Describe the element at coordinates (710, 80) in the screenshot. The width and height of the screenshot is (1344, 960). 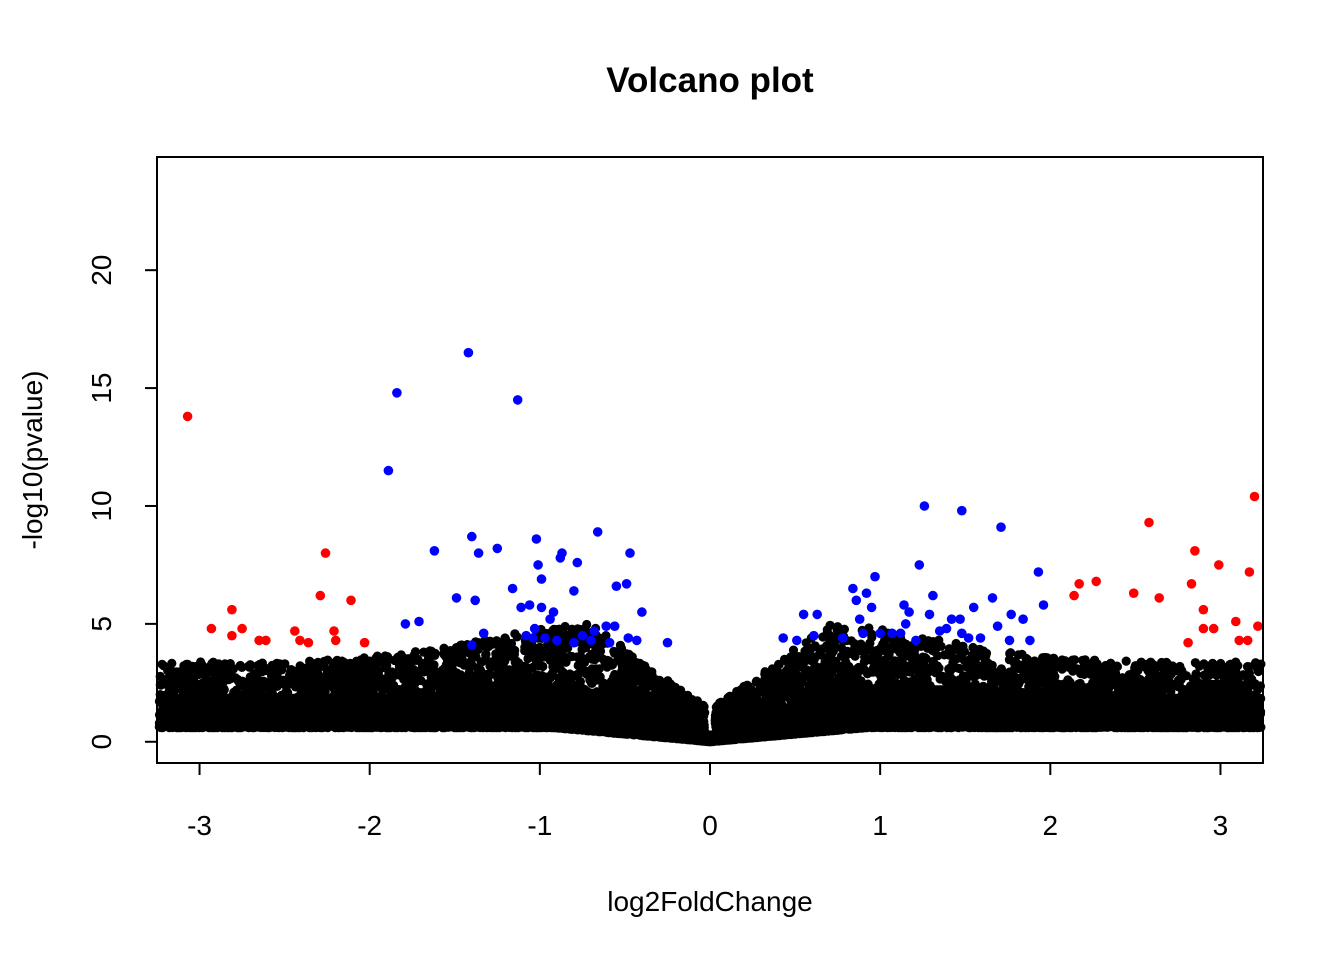
I see `chart-title: Volcano plot` at that location.